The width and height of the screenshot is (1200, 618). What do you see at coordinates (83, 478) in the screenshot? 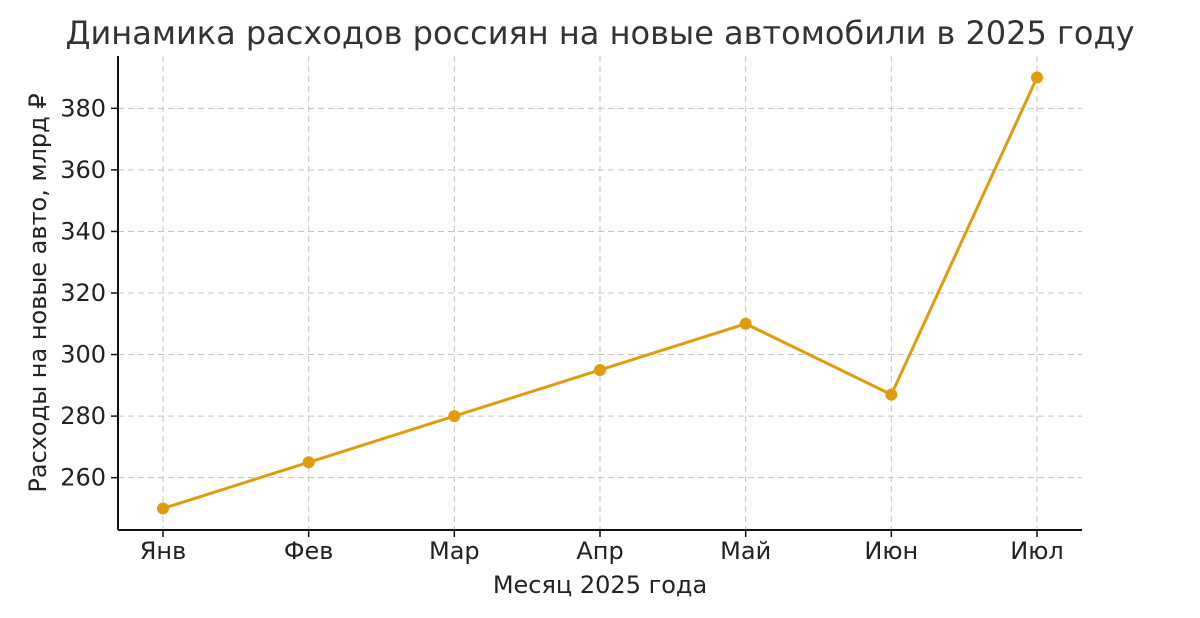
I see `y-tick-label: 260` at bounding box center [83, 478].